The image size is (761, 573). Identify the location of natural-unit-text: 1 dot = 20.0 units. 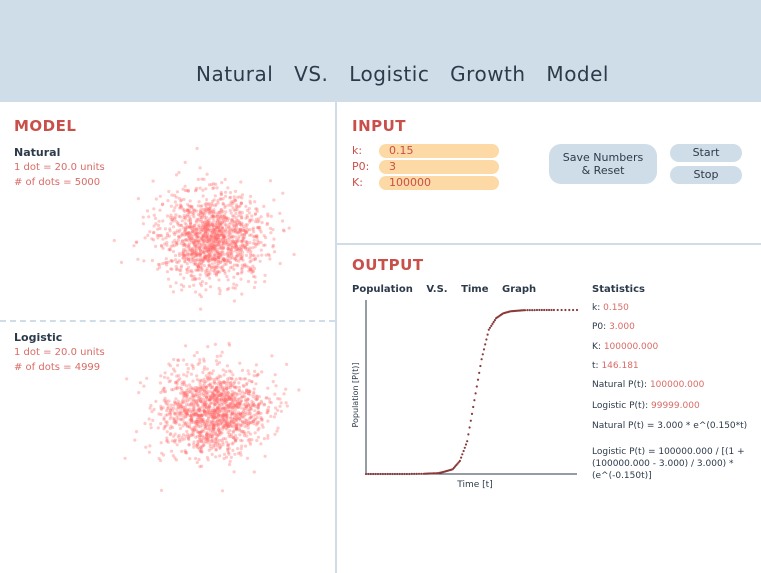
(59, 167).